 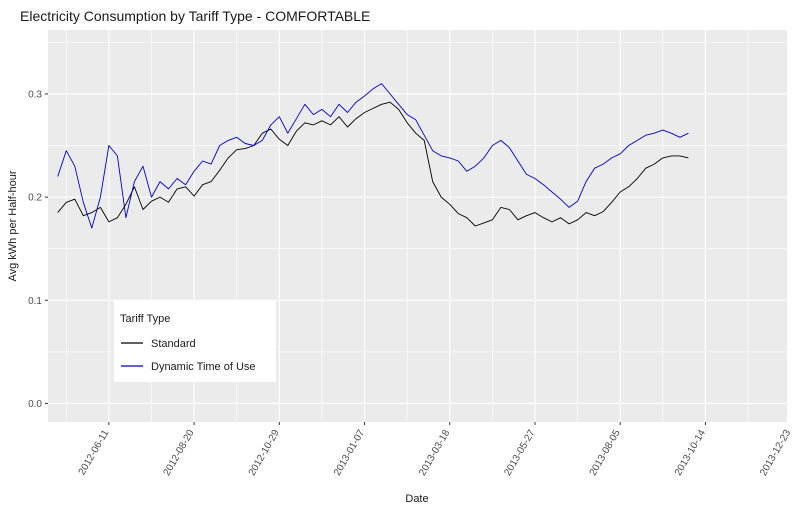 I want to click on legend: Tariff Type Standard Dynamic Time of Use, so click(x=195, y=341).